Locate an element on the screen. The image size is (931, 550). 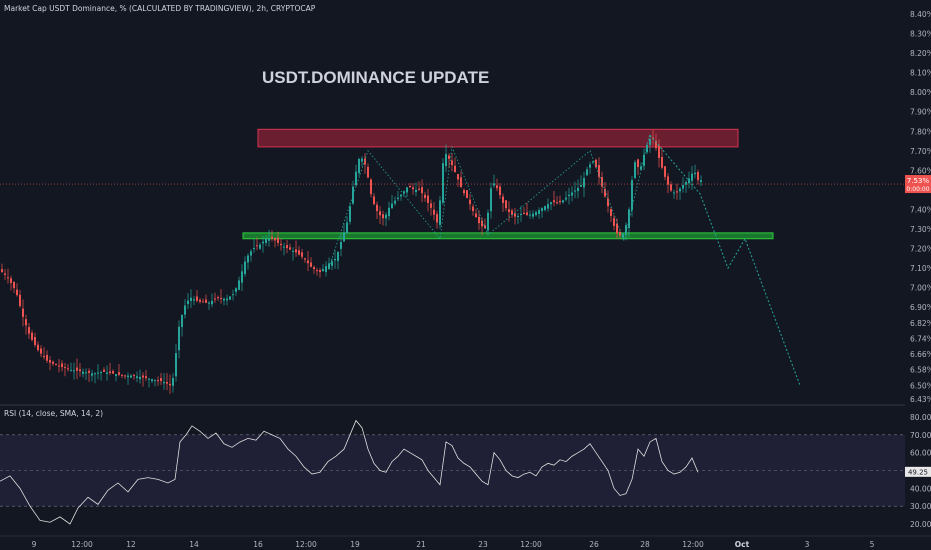
time-tick-label: 16 is located at coordinates (258, 544).